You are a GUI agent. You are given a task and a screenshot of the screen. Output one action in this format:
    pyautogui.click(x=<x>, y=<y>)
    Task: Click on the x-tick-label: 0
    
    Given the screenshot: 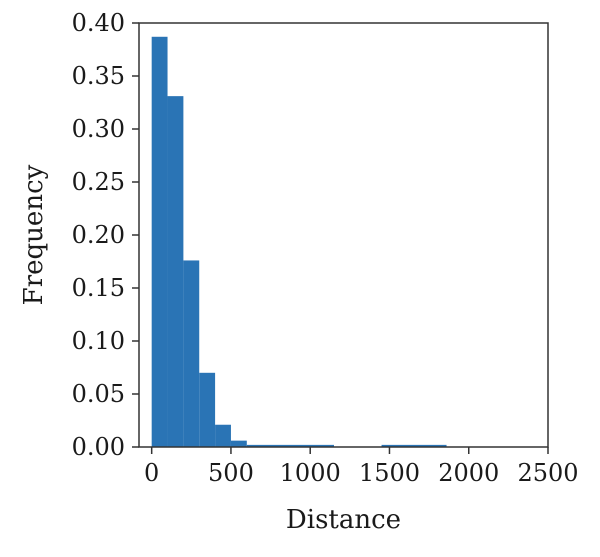 What is the action you would take?
    pyautogui.click(x=151, y=473)
    